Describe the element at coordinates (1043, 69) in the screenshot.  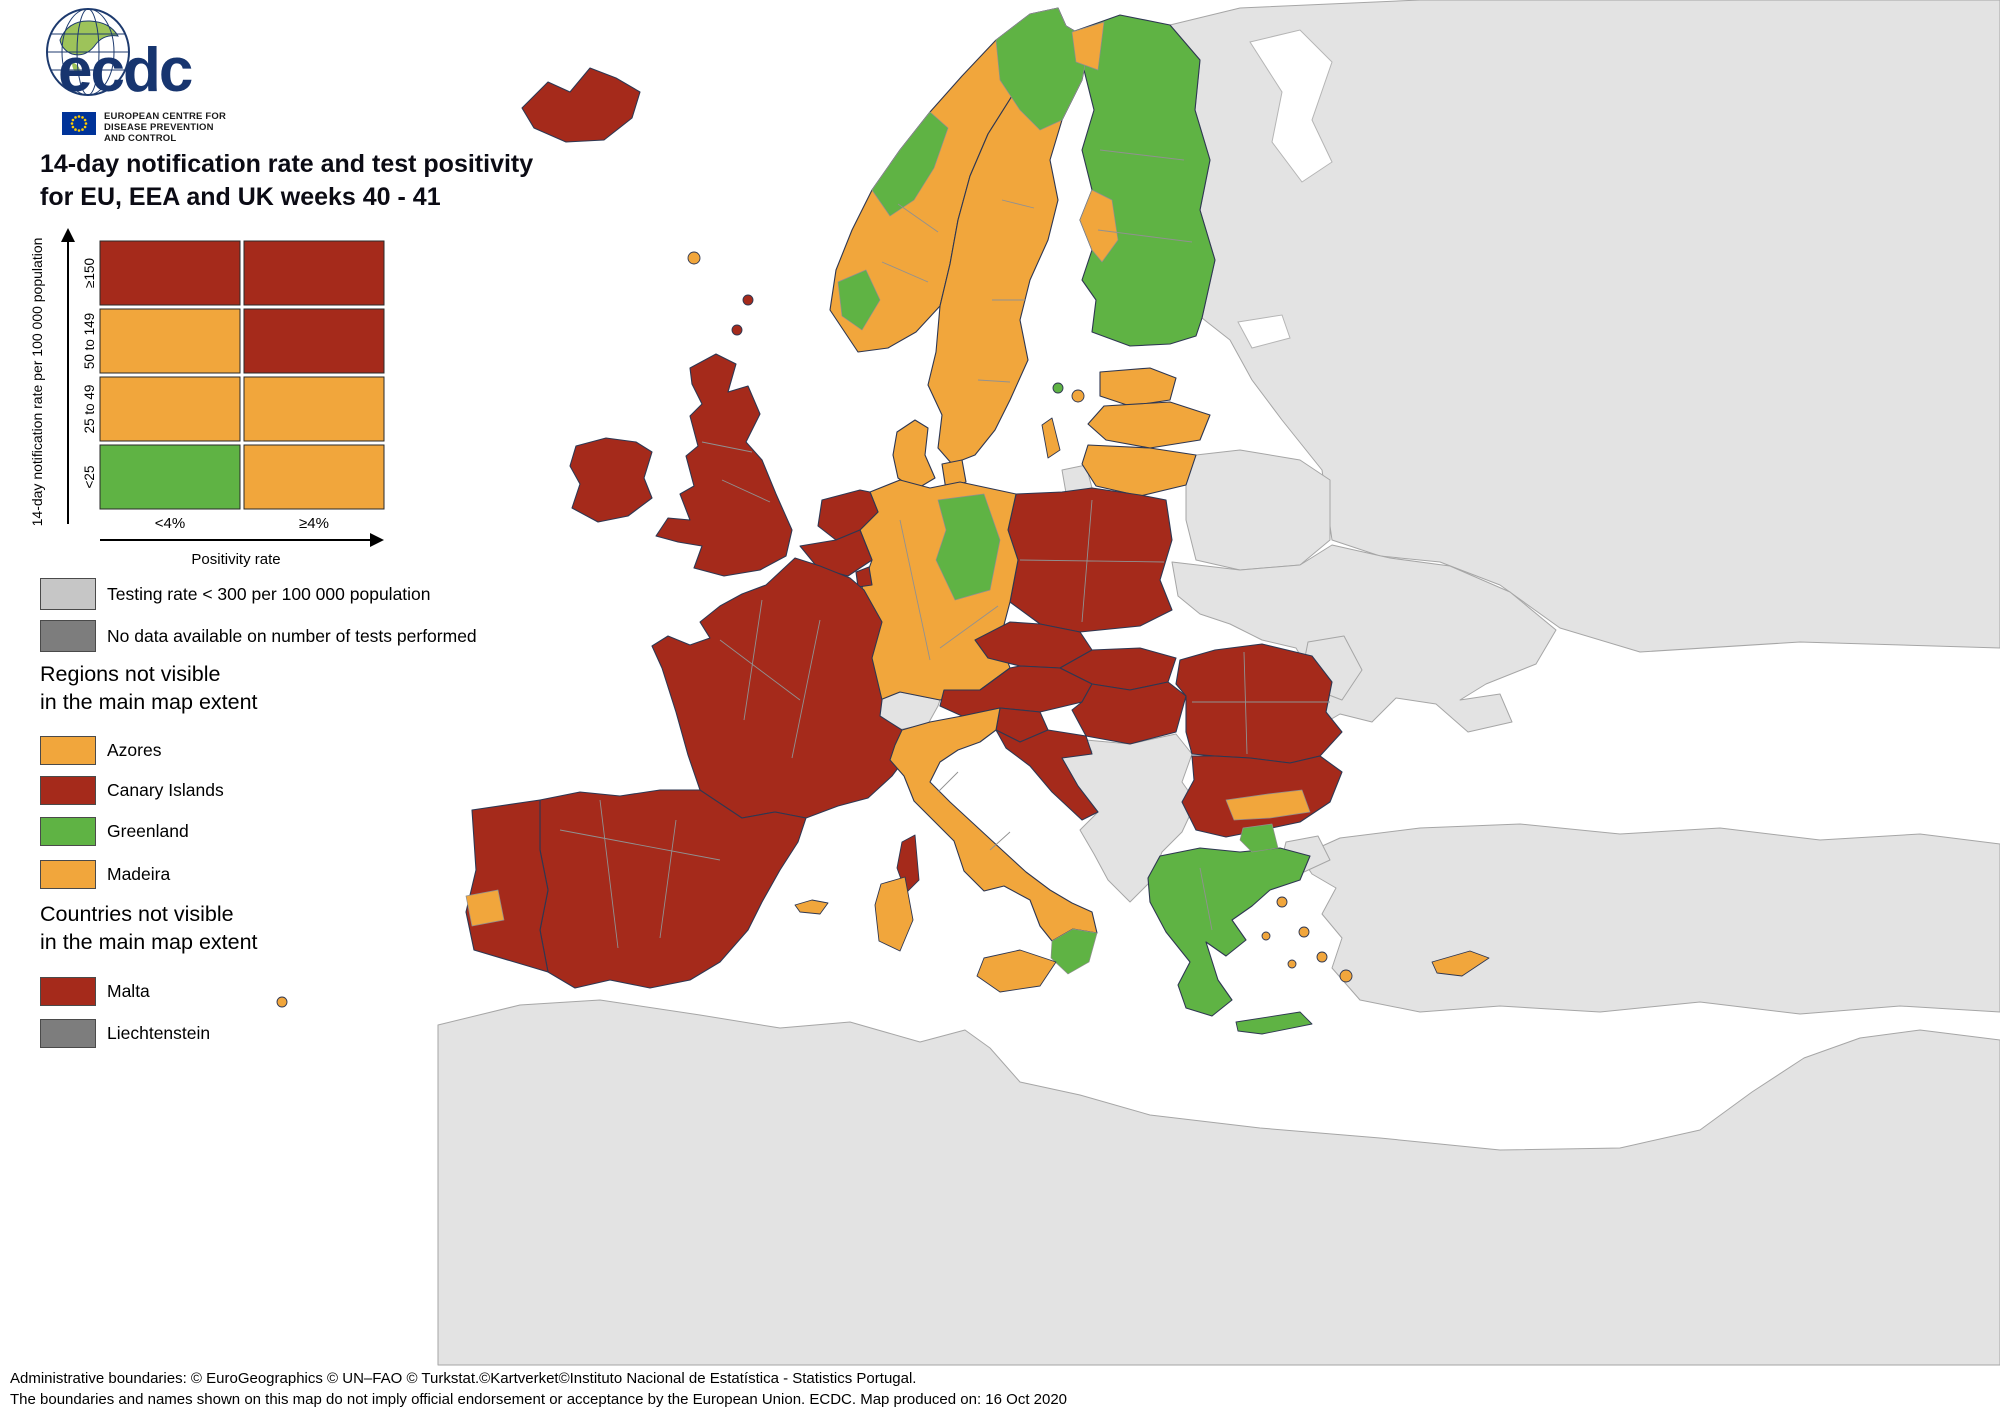
I see `region-nordic-north` at that location.